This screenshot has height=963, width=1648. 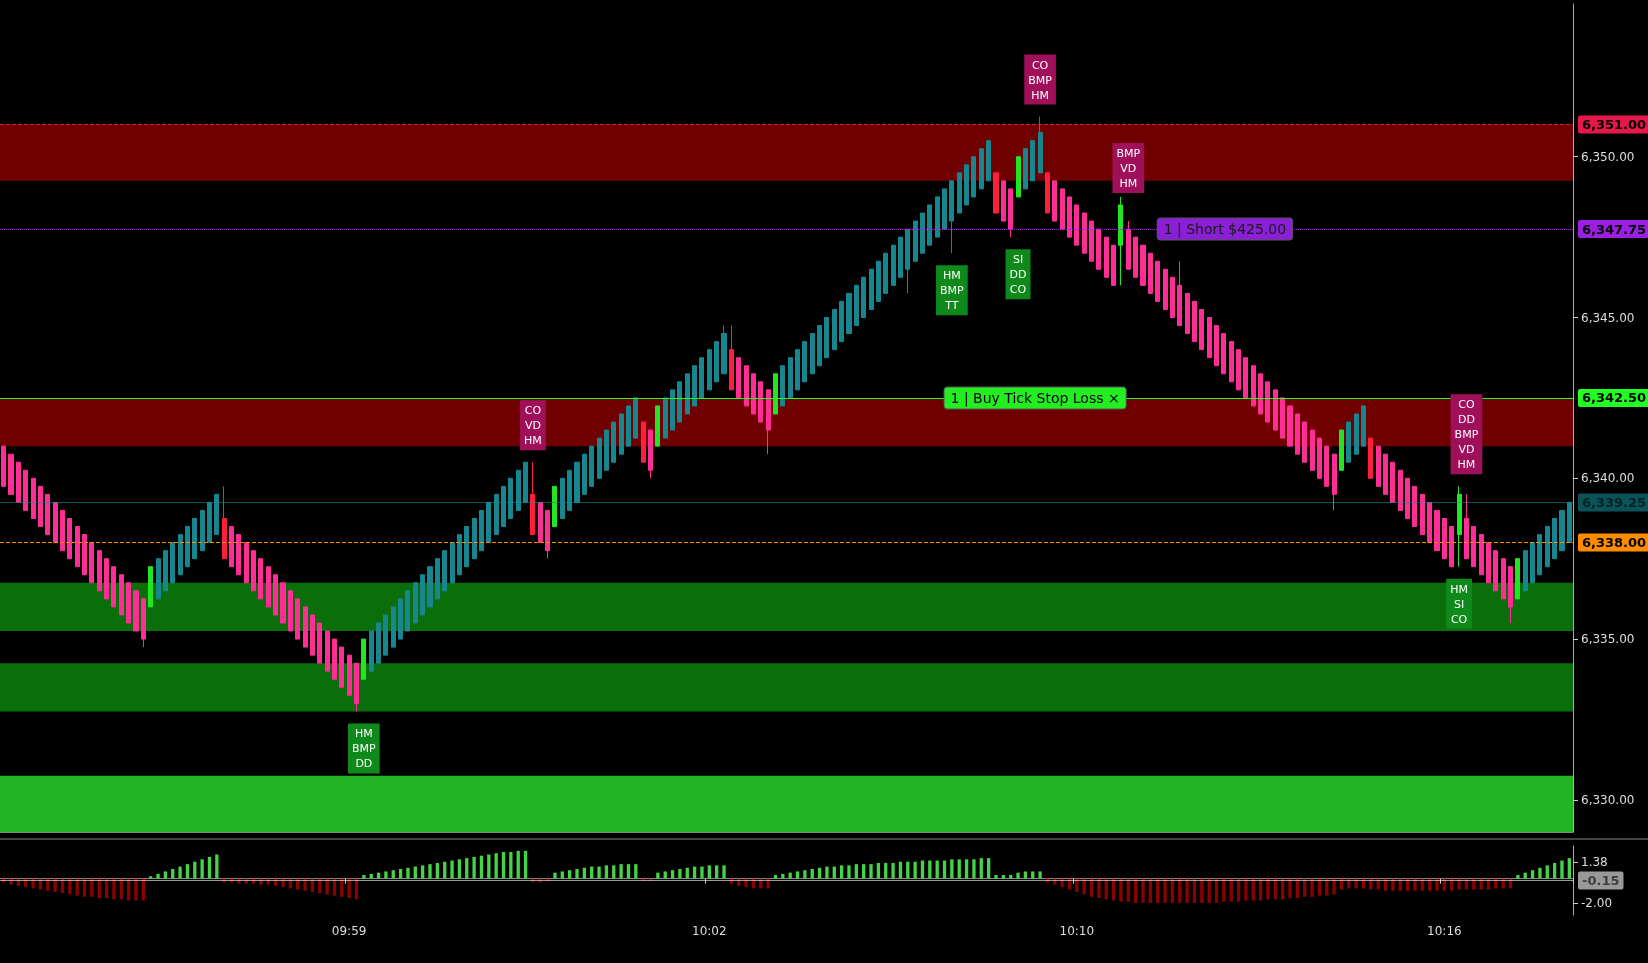 What do you see at coordinates (1614, 229) in the screenshot?
I see `ref-line-label: 6,347.75` at bounding box center [1614, 229].